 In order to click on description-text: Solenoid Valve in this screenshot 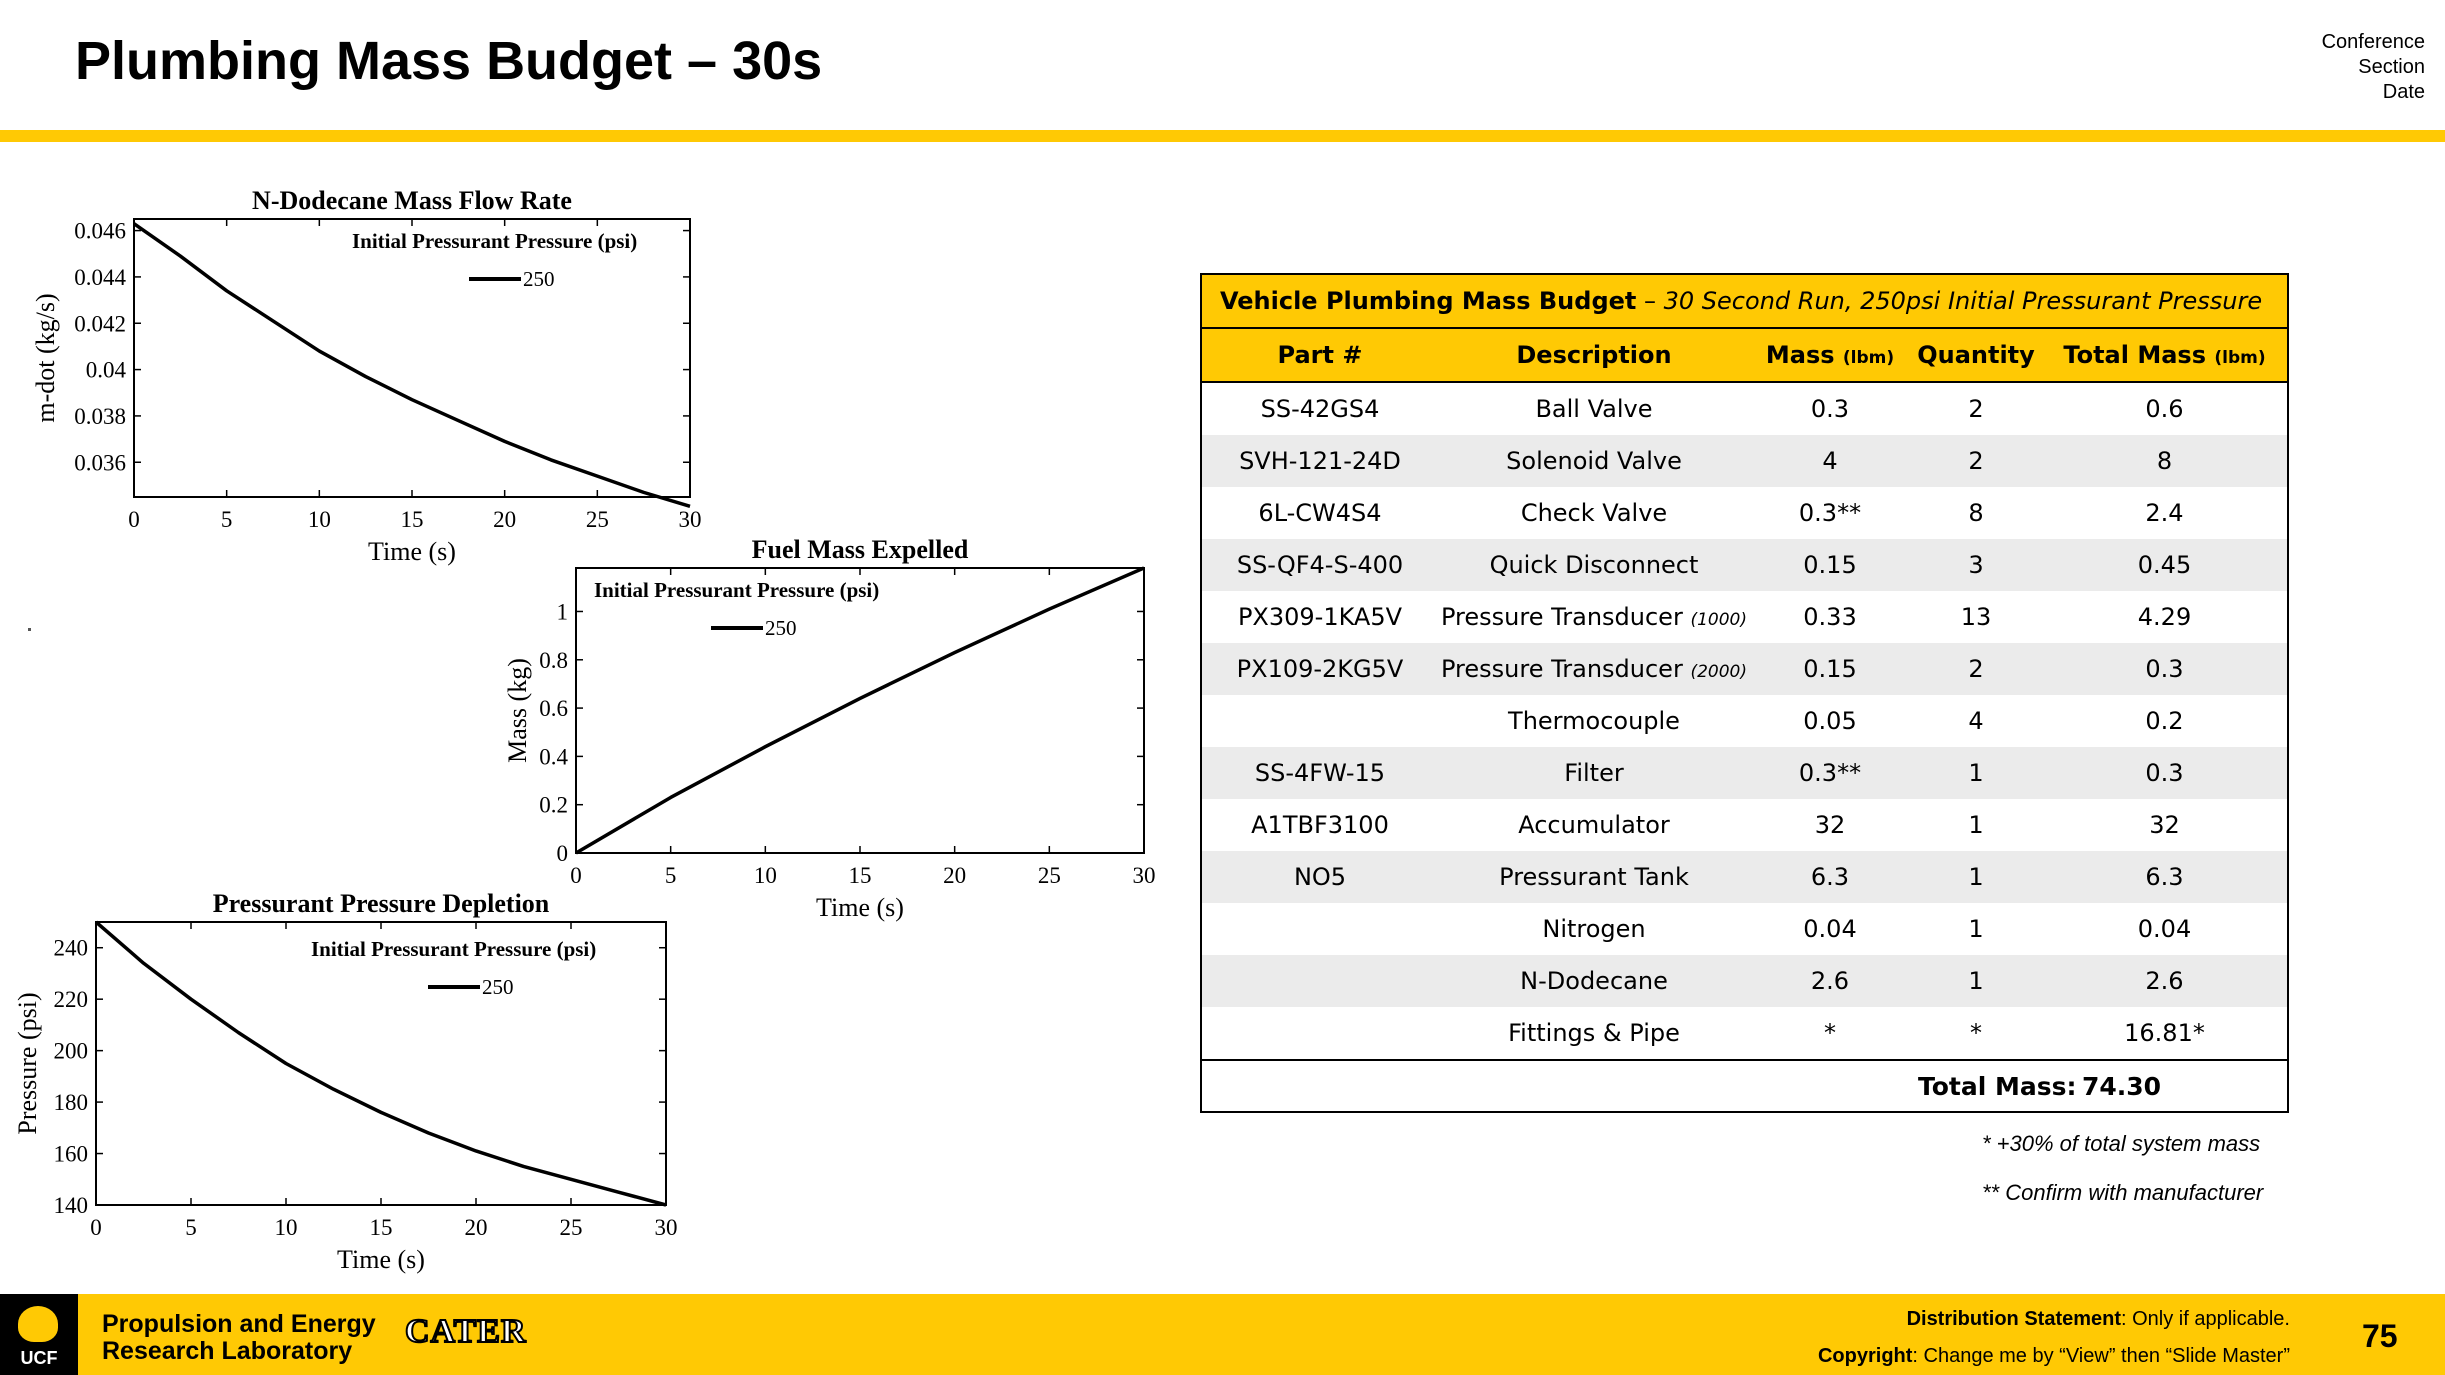, I will do `click(1594, 461)`.